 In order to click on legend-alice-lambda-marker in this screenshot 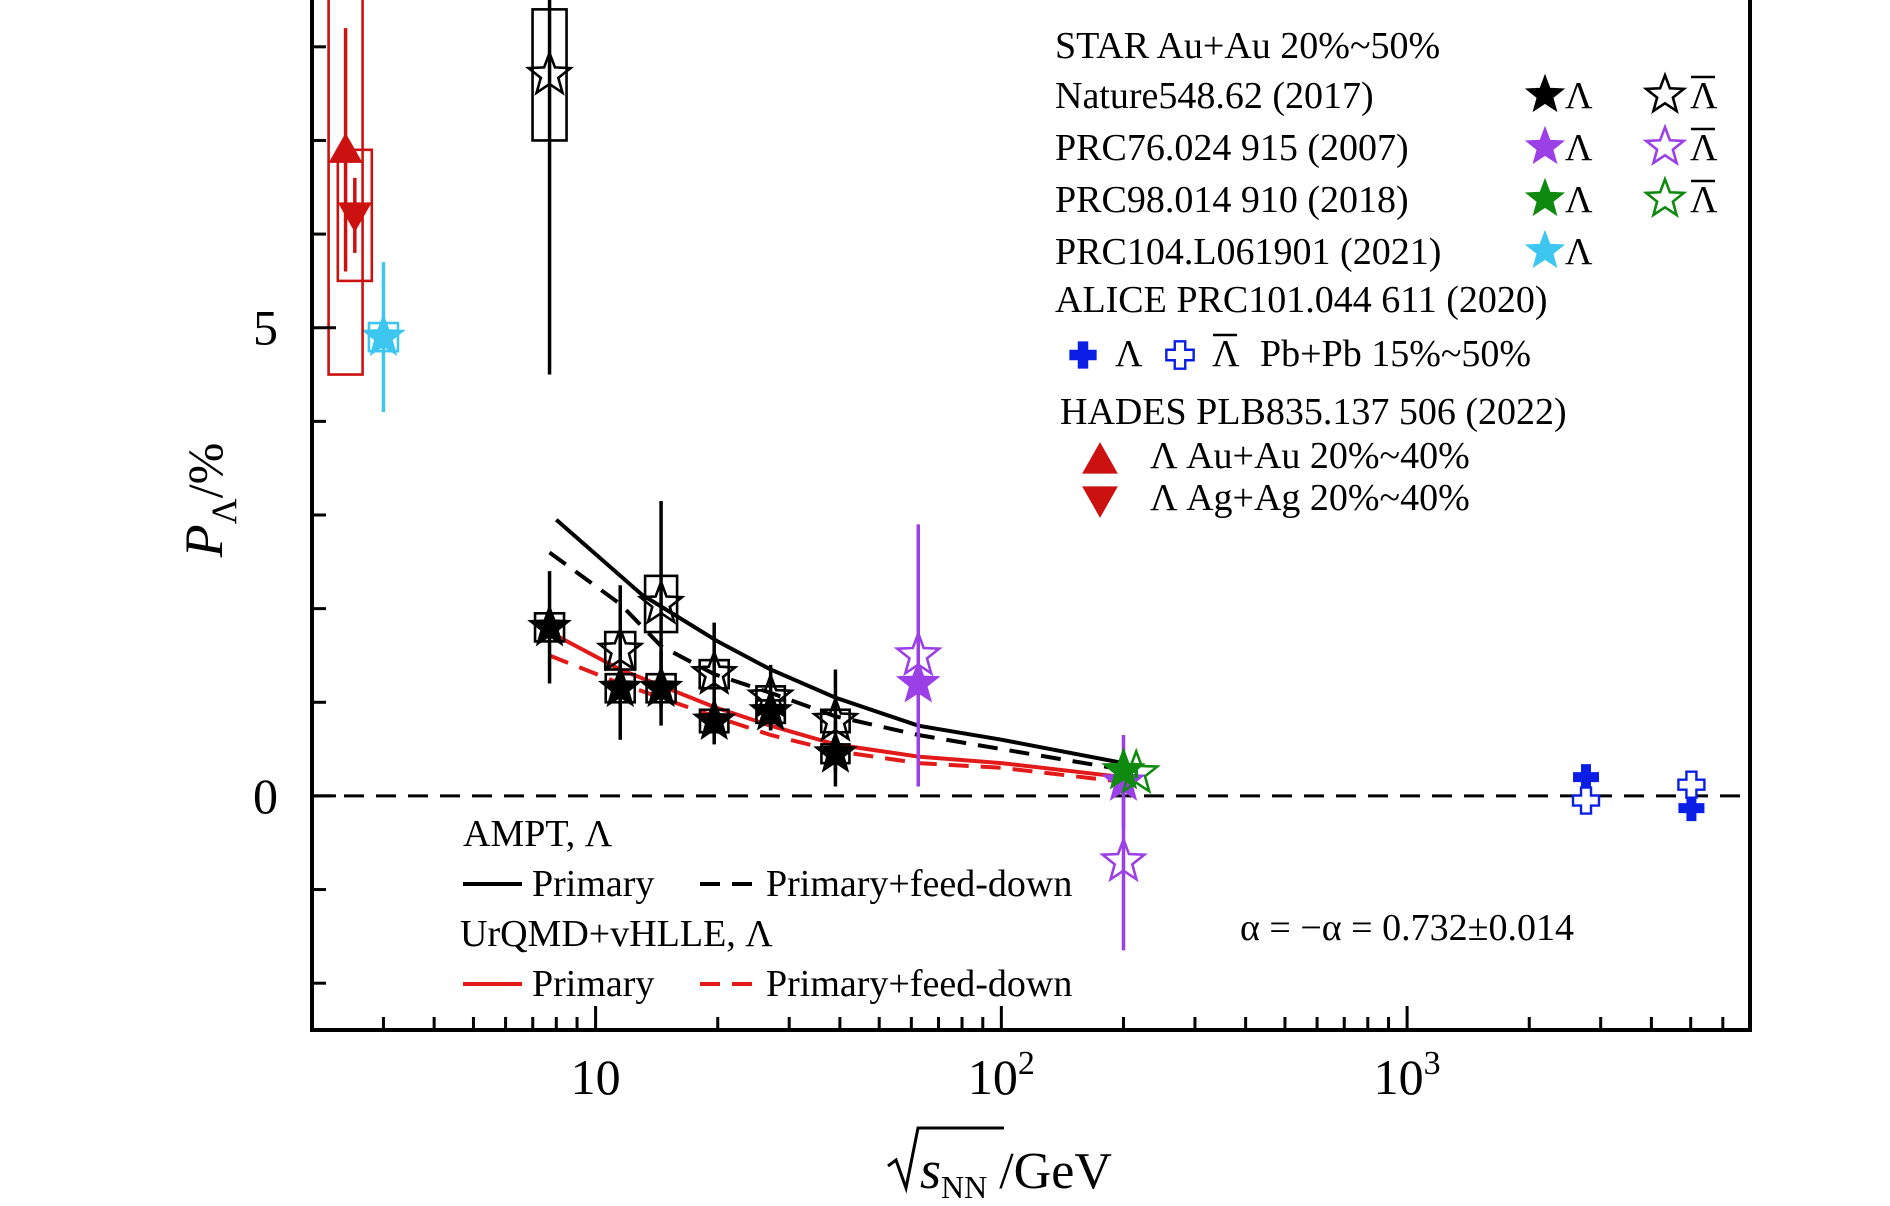, I will do `click(1083, 355)`.